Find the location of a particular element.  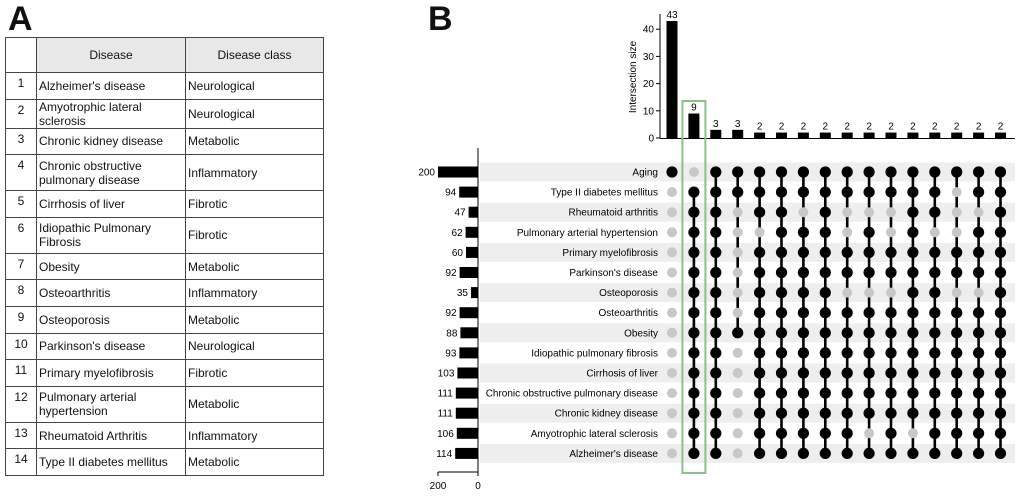

set-size-label: 106 is located at coordinates (445, 434).